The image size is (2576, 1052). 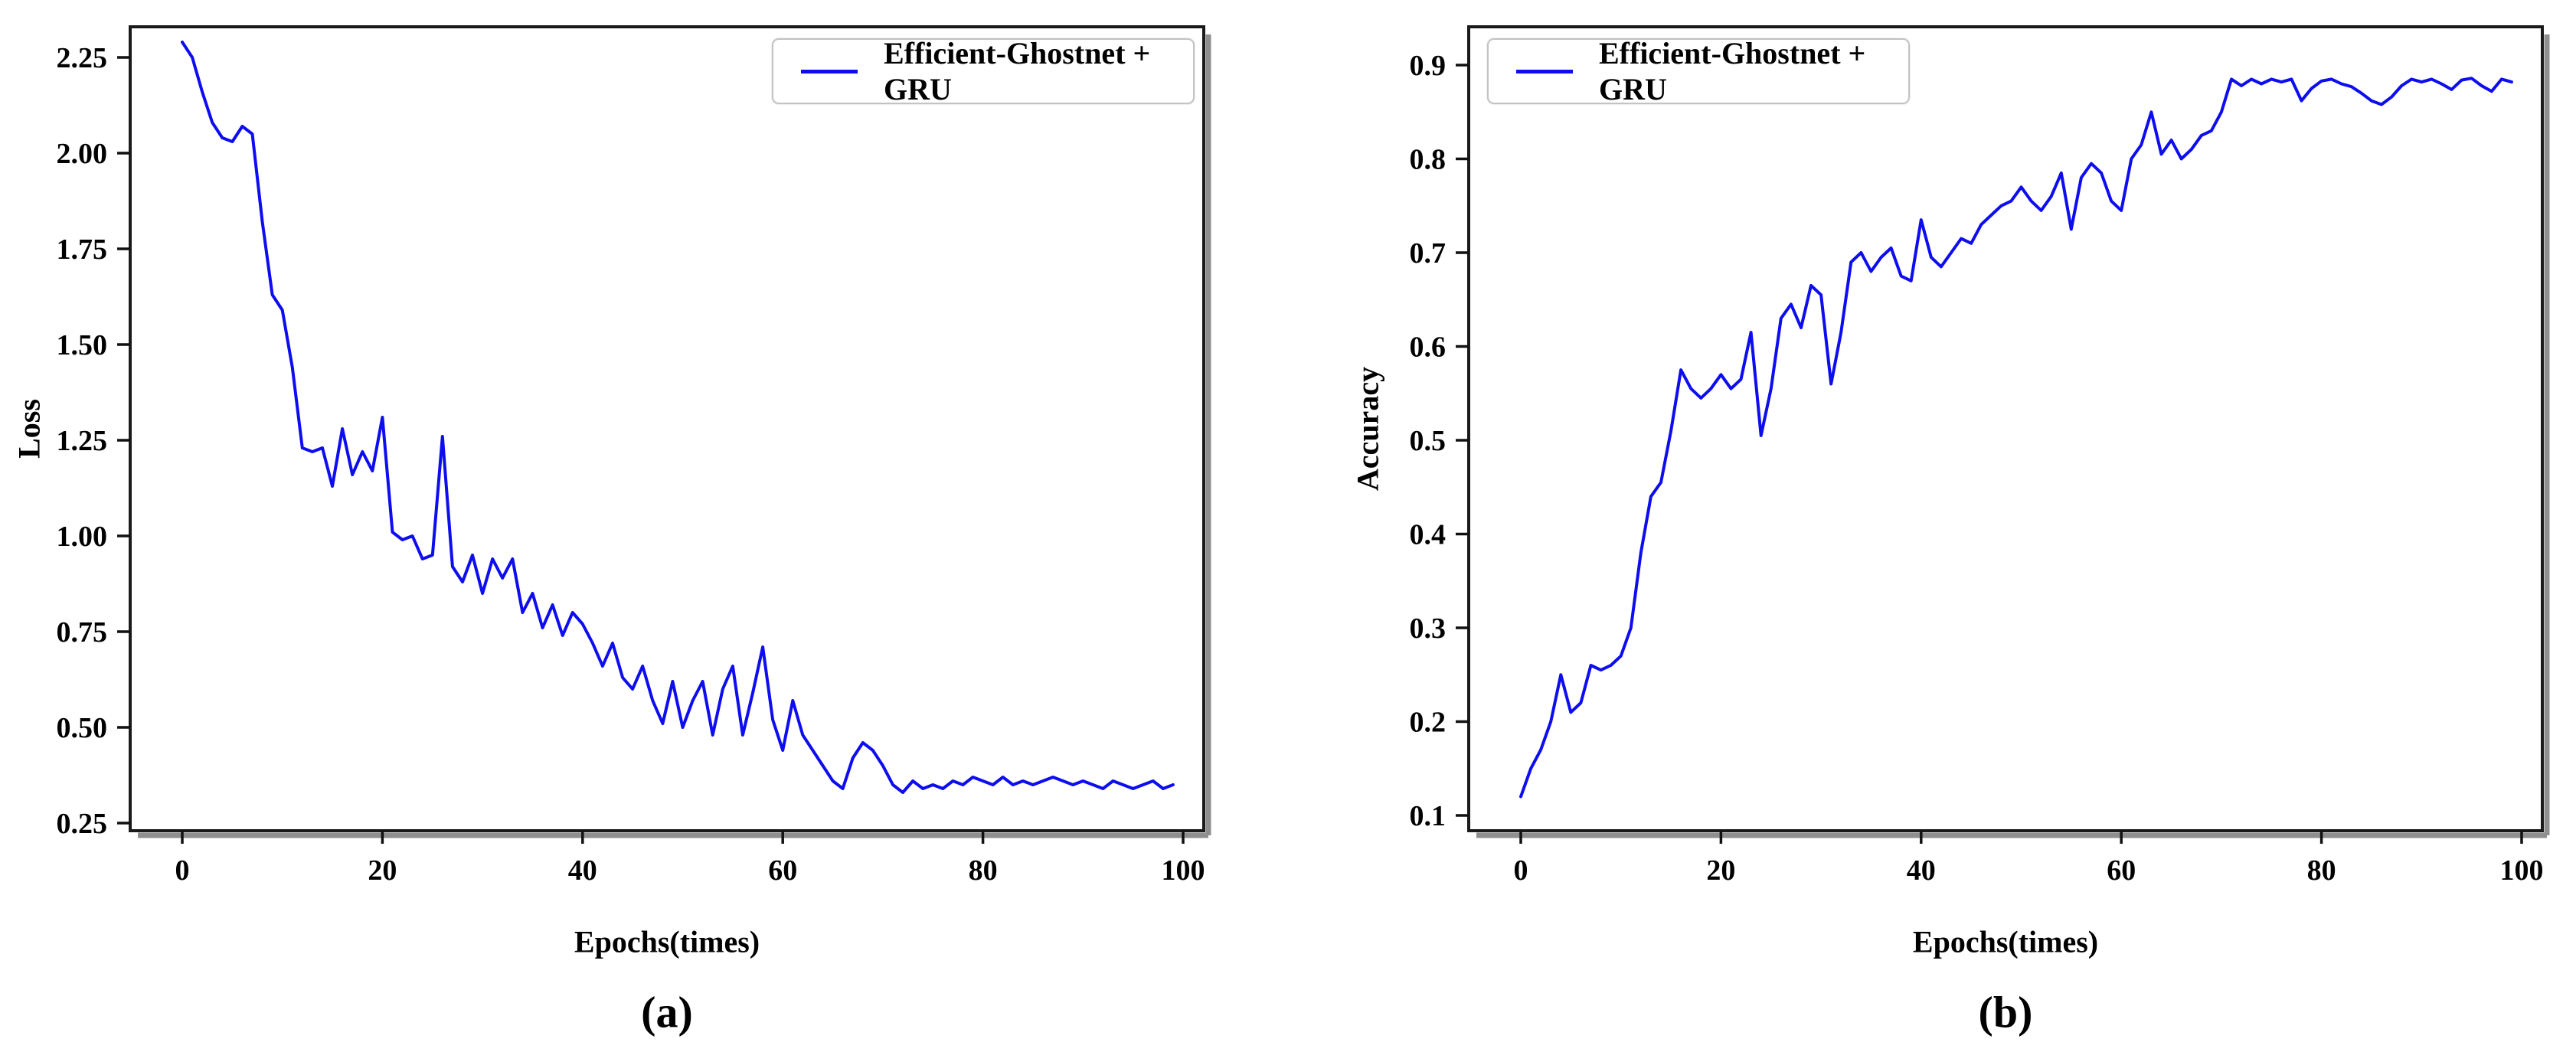 I want to click on caption-b: (b), so click(x=2005, y=1012).